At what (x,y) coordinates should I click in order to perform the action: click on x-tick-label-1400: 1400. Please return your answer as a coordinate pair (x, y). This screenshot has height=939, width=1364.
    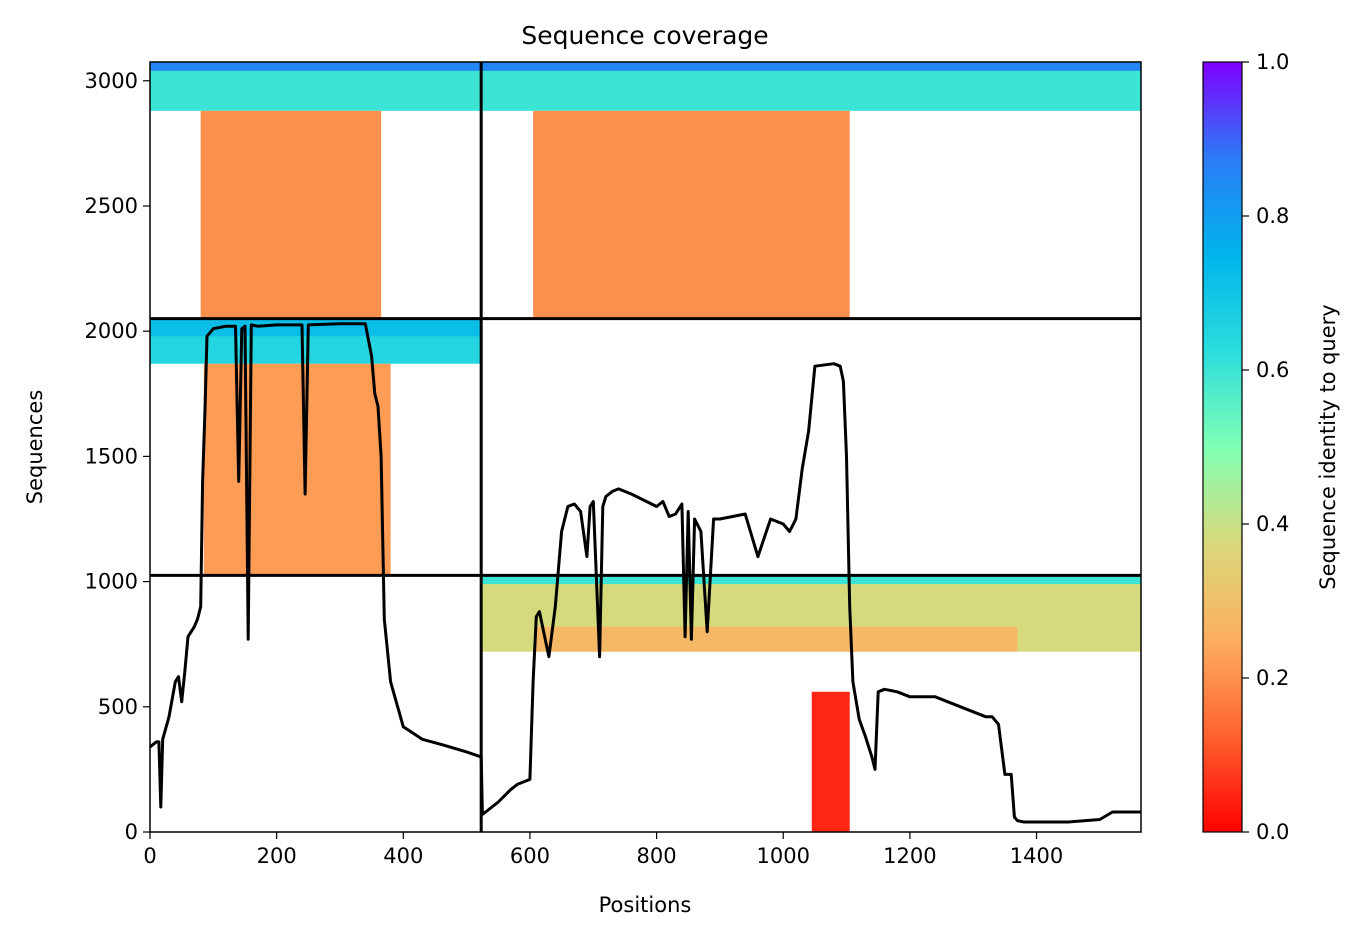
    Looking at the image, I should click on (1036, 856).